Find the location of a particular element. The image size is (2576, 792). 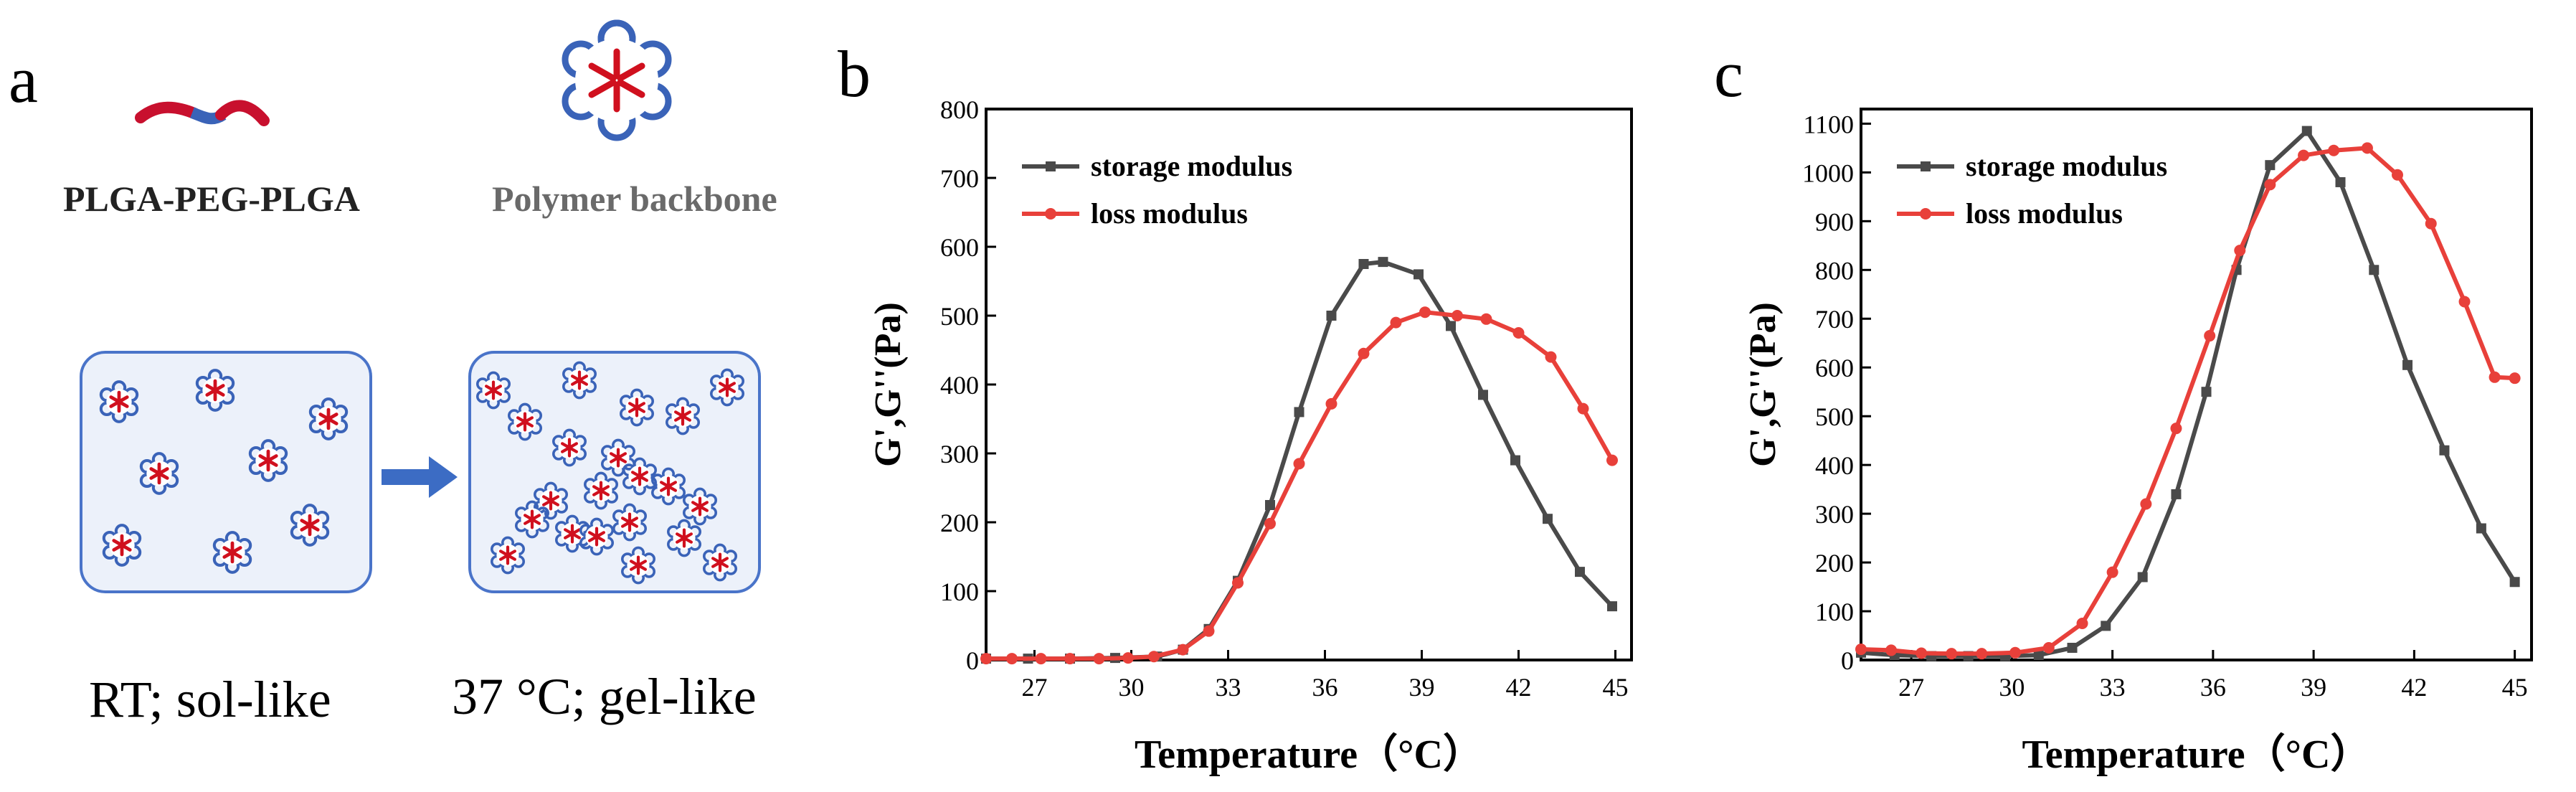

y-tick-label: 400 is located at coordinates (1834, 465).